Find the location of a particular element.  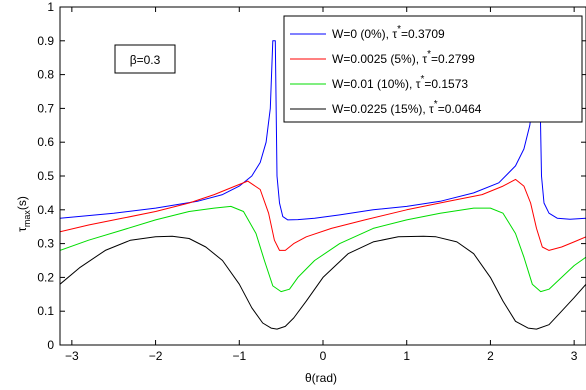

y-tick-label: 0.8 is located at coordinates (45, 75).